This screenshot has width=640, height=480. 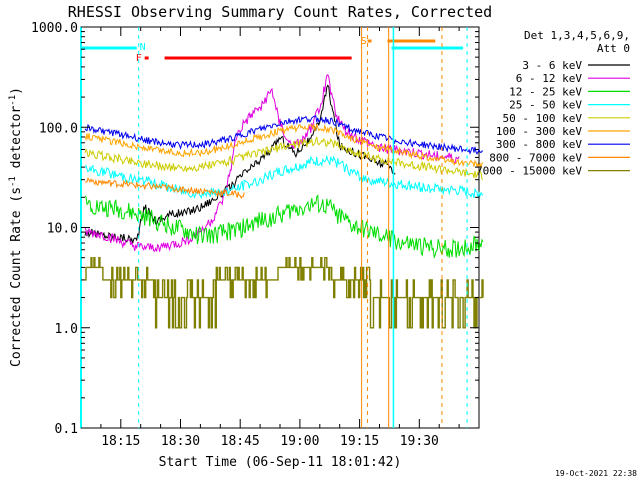 I want to click on y-tick-label: 0.1, so click(x=66, y=429).